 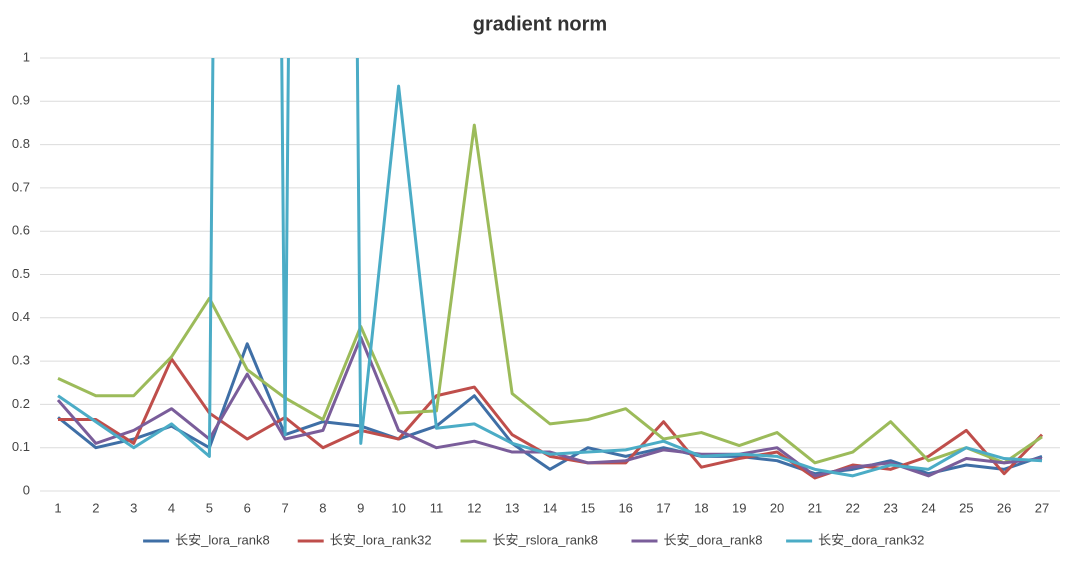 I want to click on y-tick-label: 0.4, so click(x=21, y=316).